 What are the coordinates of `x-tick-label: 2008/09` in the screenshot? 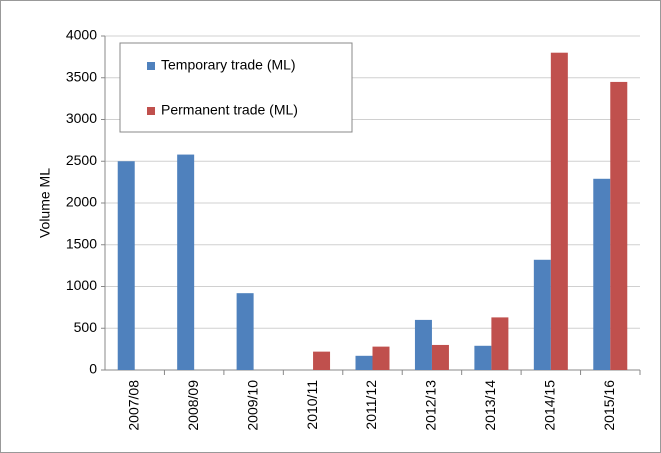 It's located at (193, 405).